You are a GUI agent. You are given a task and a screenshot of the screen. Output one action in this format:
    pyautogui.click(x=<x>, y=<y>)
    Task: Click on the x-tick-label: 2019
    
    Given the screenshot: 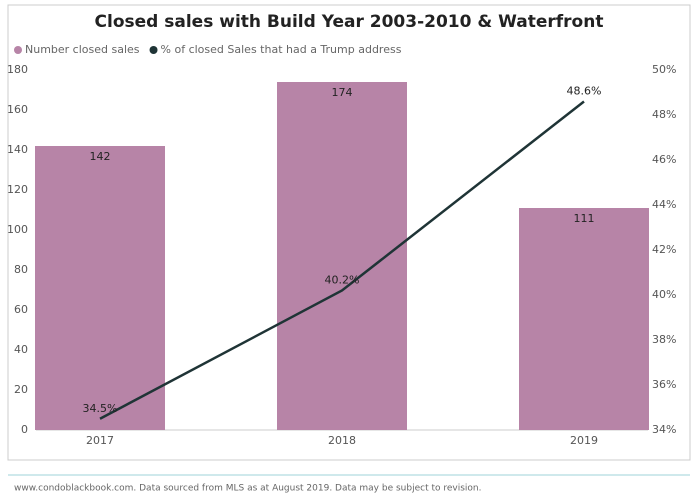 What is the action you would take?
    pyautogui.click(x=584, y=440)
    